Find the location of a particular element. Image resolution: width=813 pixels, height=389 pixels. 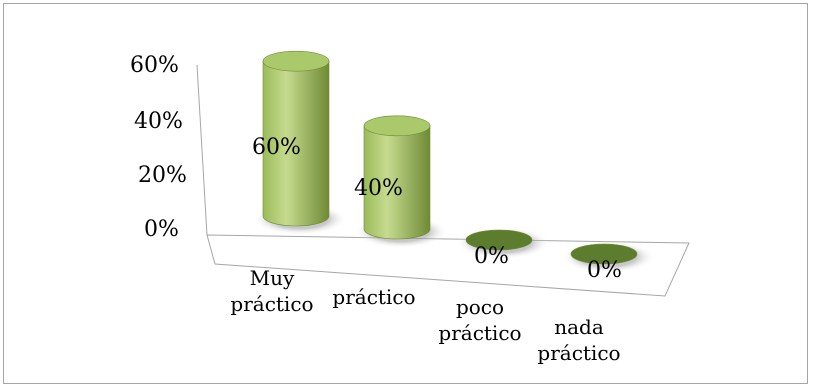

y-tick-label: 60% is located at coordinates (154, 65).